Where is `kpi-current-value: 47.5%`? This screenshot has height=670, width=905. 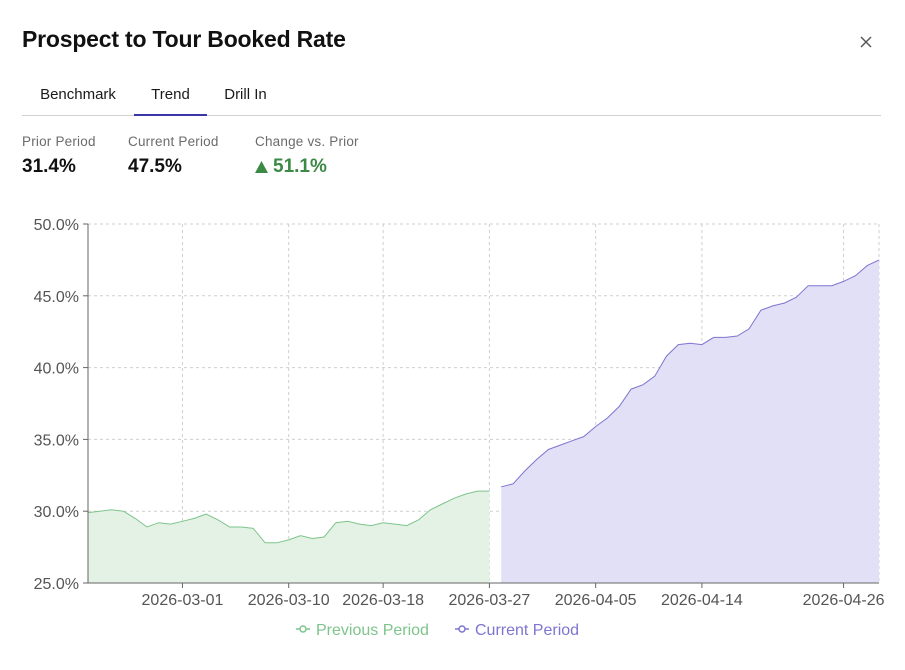 kpi-current-value: 47.5% is located at coordinates (155, 166).